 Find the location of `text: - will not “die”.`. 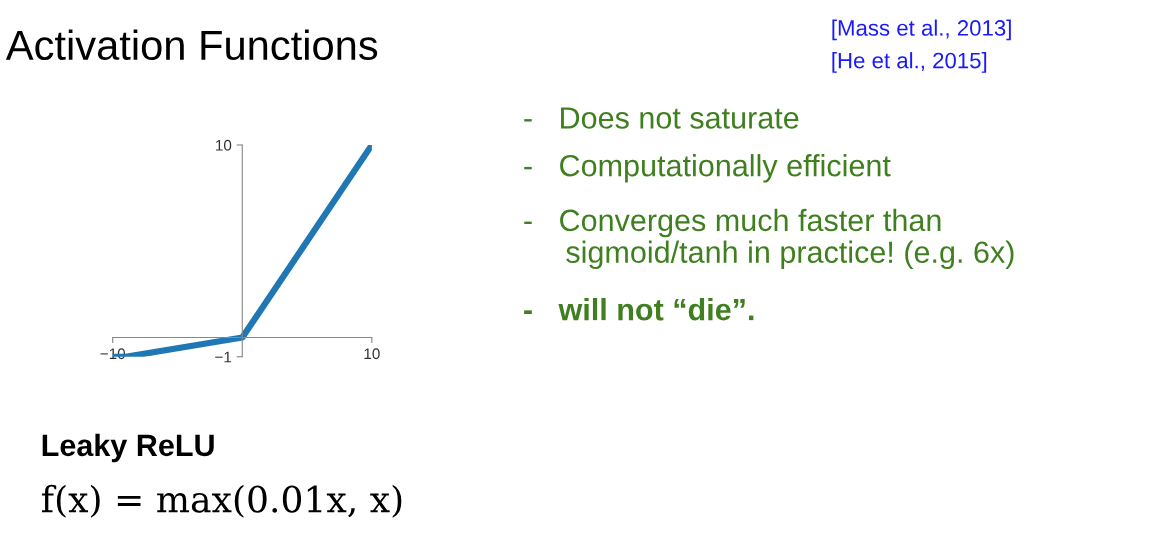

text: - will not “die”. is located at coordinates (639, 309).